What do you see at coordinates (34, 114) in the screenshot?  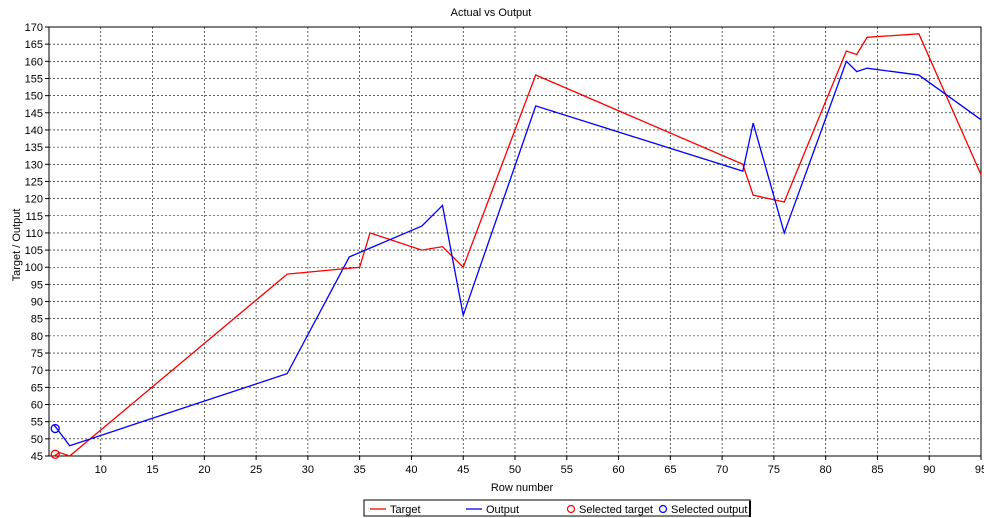 I see `y-tick-label: 145` at bounding box center [34, 114].